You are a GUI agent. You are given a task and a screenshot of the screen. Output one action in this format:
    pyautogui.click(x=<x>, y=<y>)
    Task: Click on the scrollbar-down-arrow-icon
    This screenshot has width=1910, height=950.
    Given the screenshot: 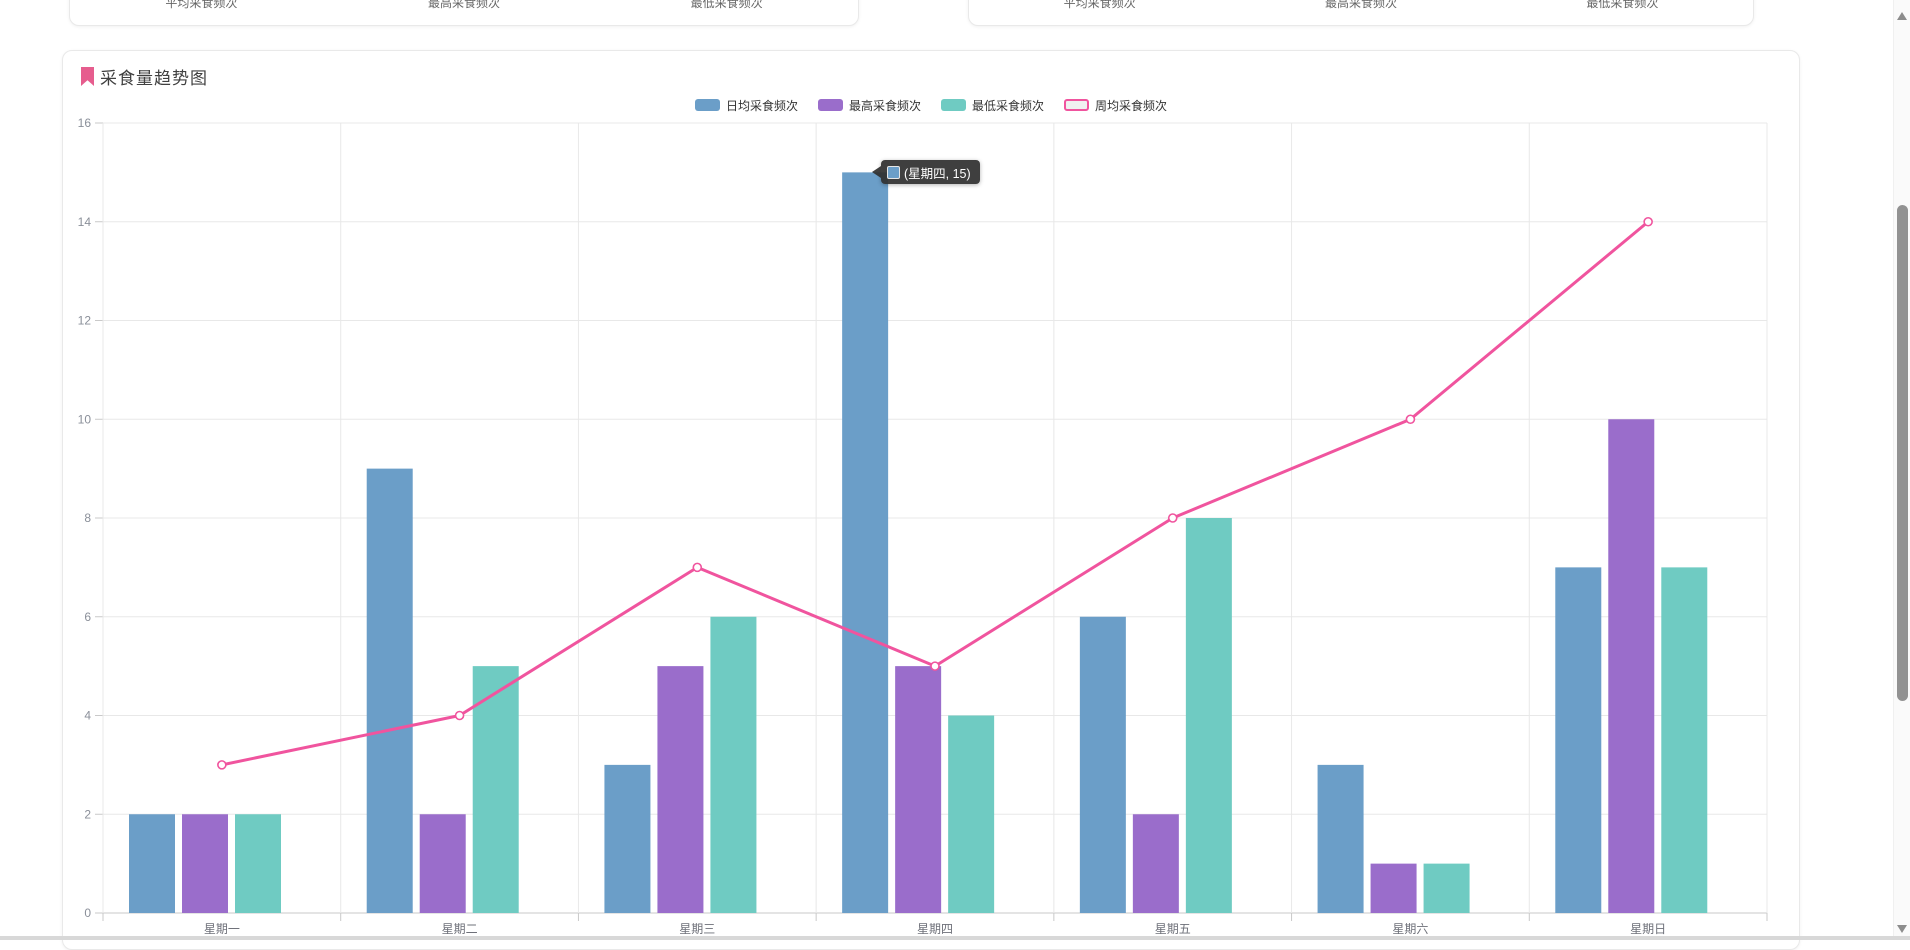 What is the action you would take?
    pyautogui.click(x=1902, y=929)
    